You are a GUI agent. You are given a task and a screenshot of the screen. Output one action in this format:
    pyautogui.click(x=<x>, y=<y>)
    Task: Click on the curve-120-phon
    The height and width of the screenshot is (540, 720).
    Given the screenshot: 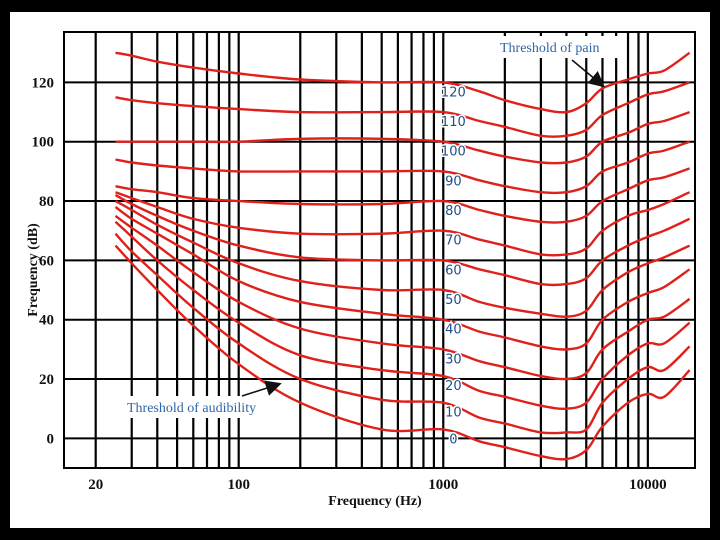 What is the action you would take?
    pyautogui.click(x=403, y=82)
    